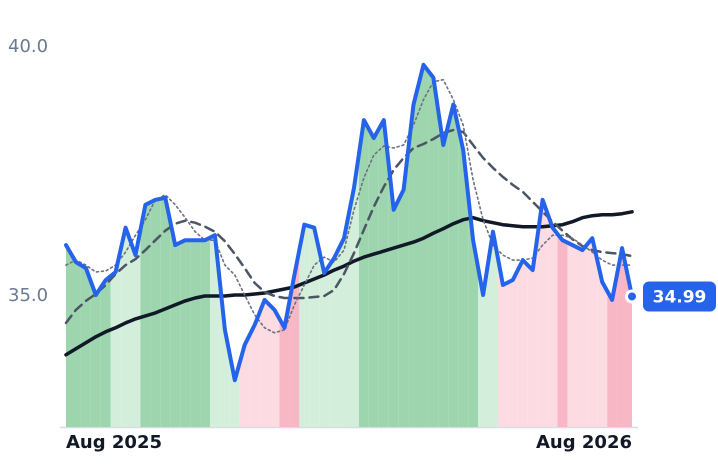 The width and height of the screenshot is (718, 464). Describe the element at coordinates (28, 46) in the screenshot. I see `y-tick-label: 40.0` at that location.